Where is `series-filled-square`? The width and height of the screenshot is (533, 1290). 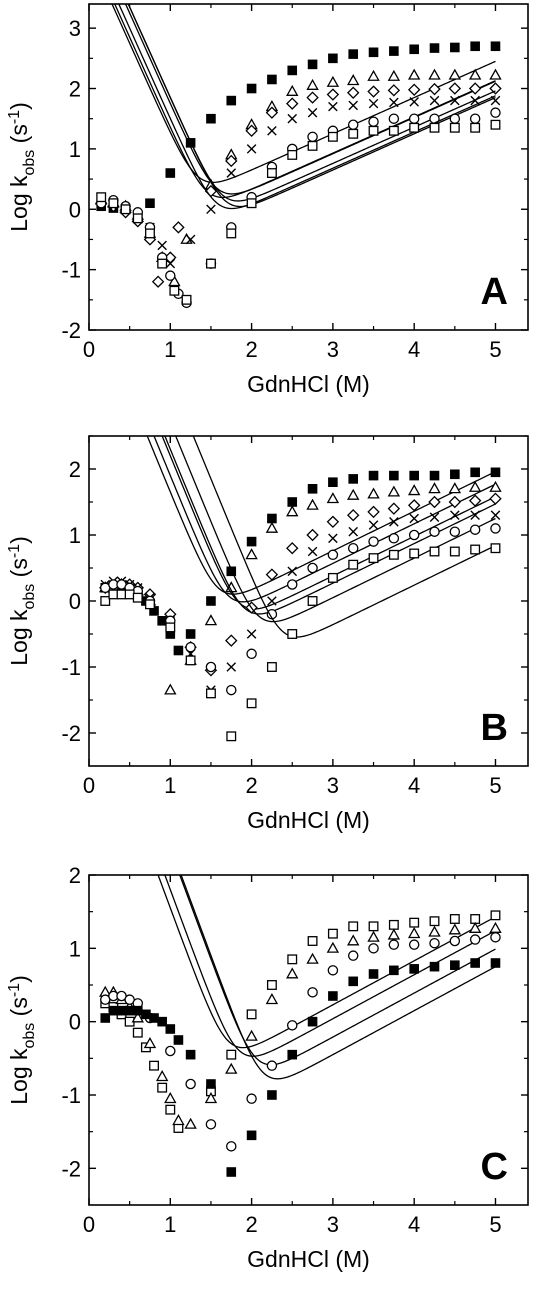
series-filled-square is located at coordinates (298, 112).